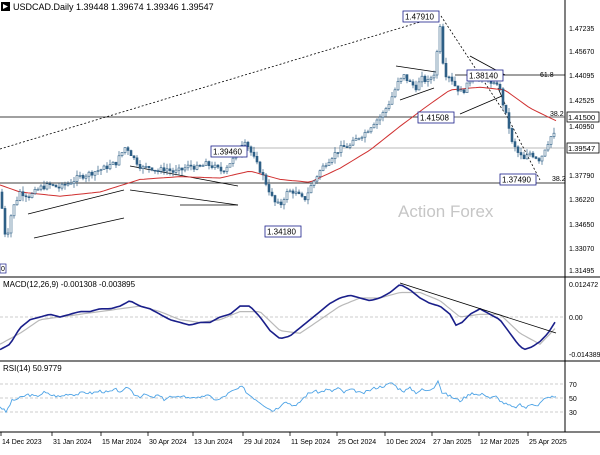  I want to click on price-label-box, so click(283, 231).